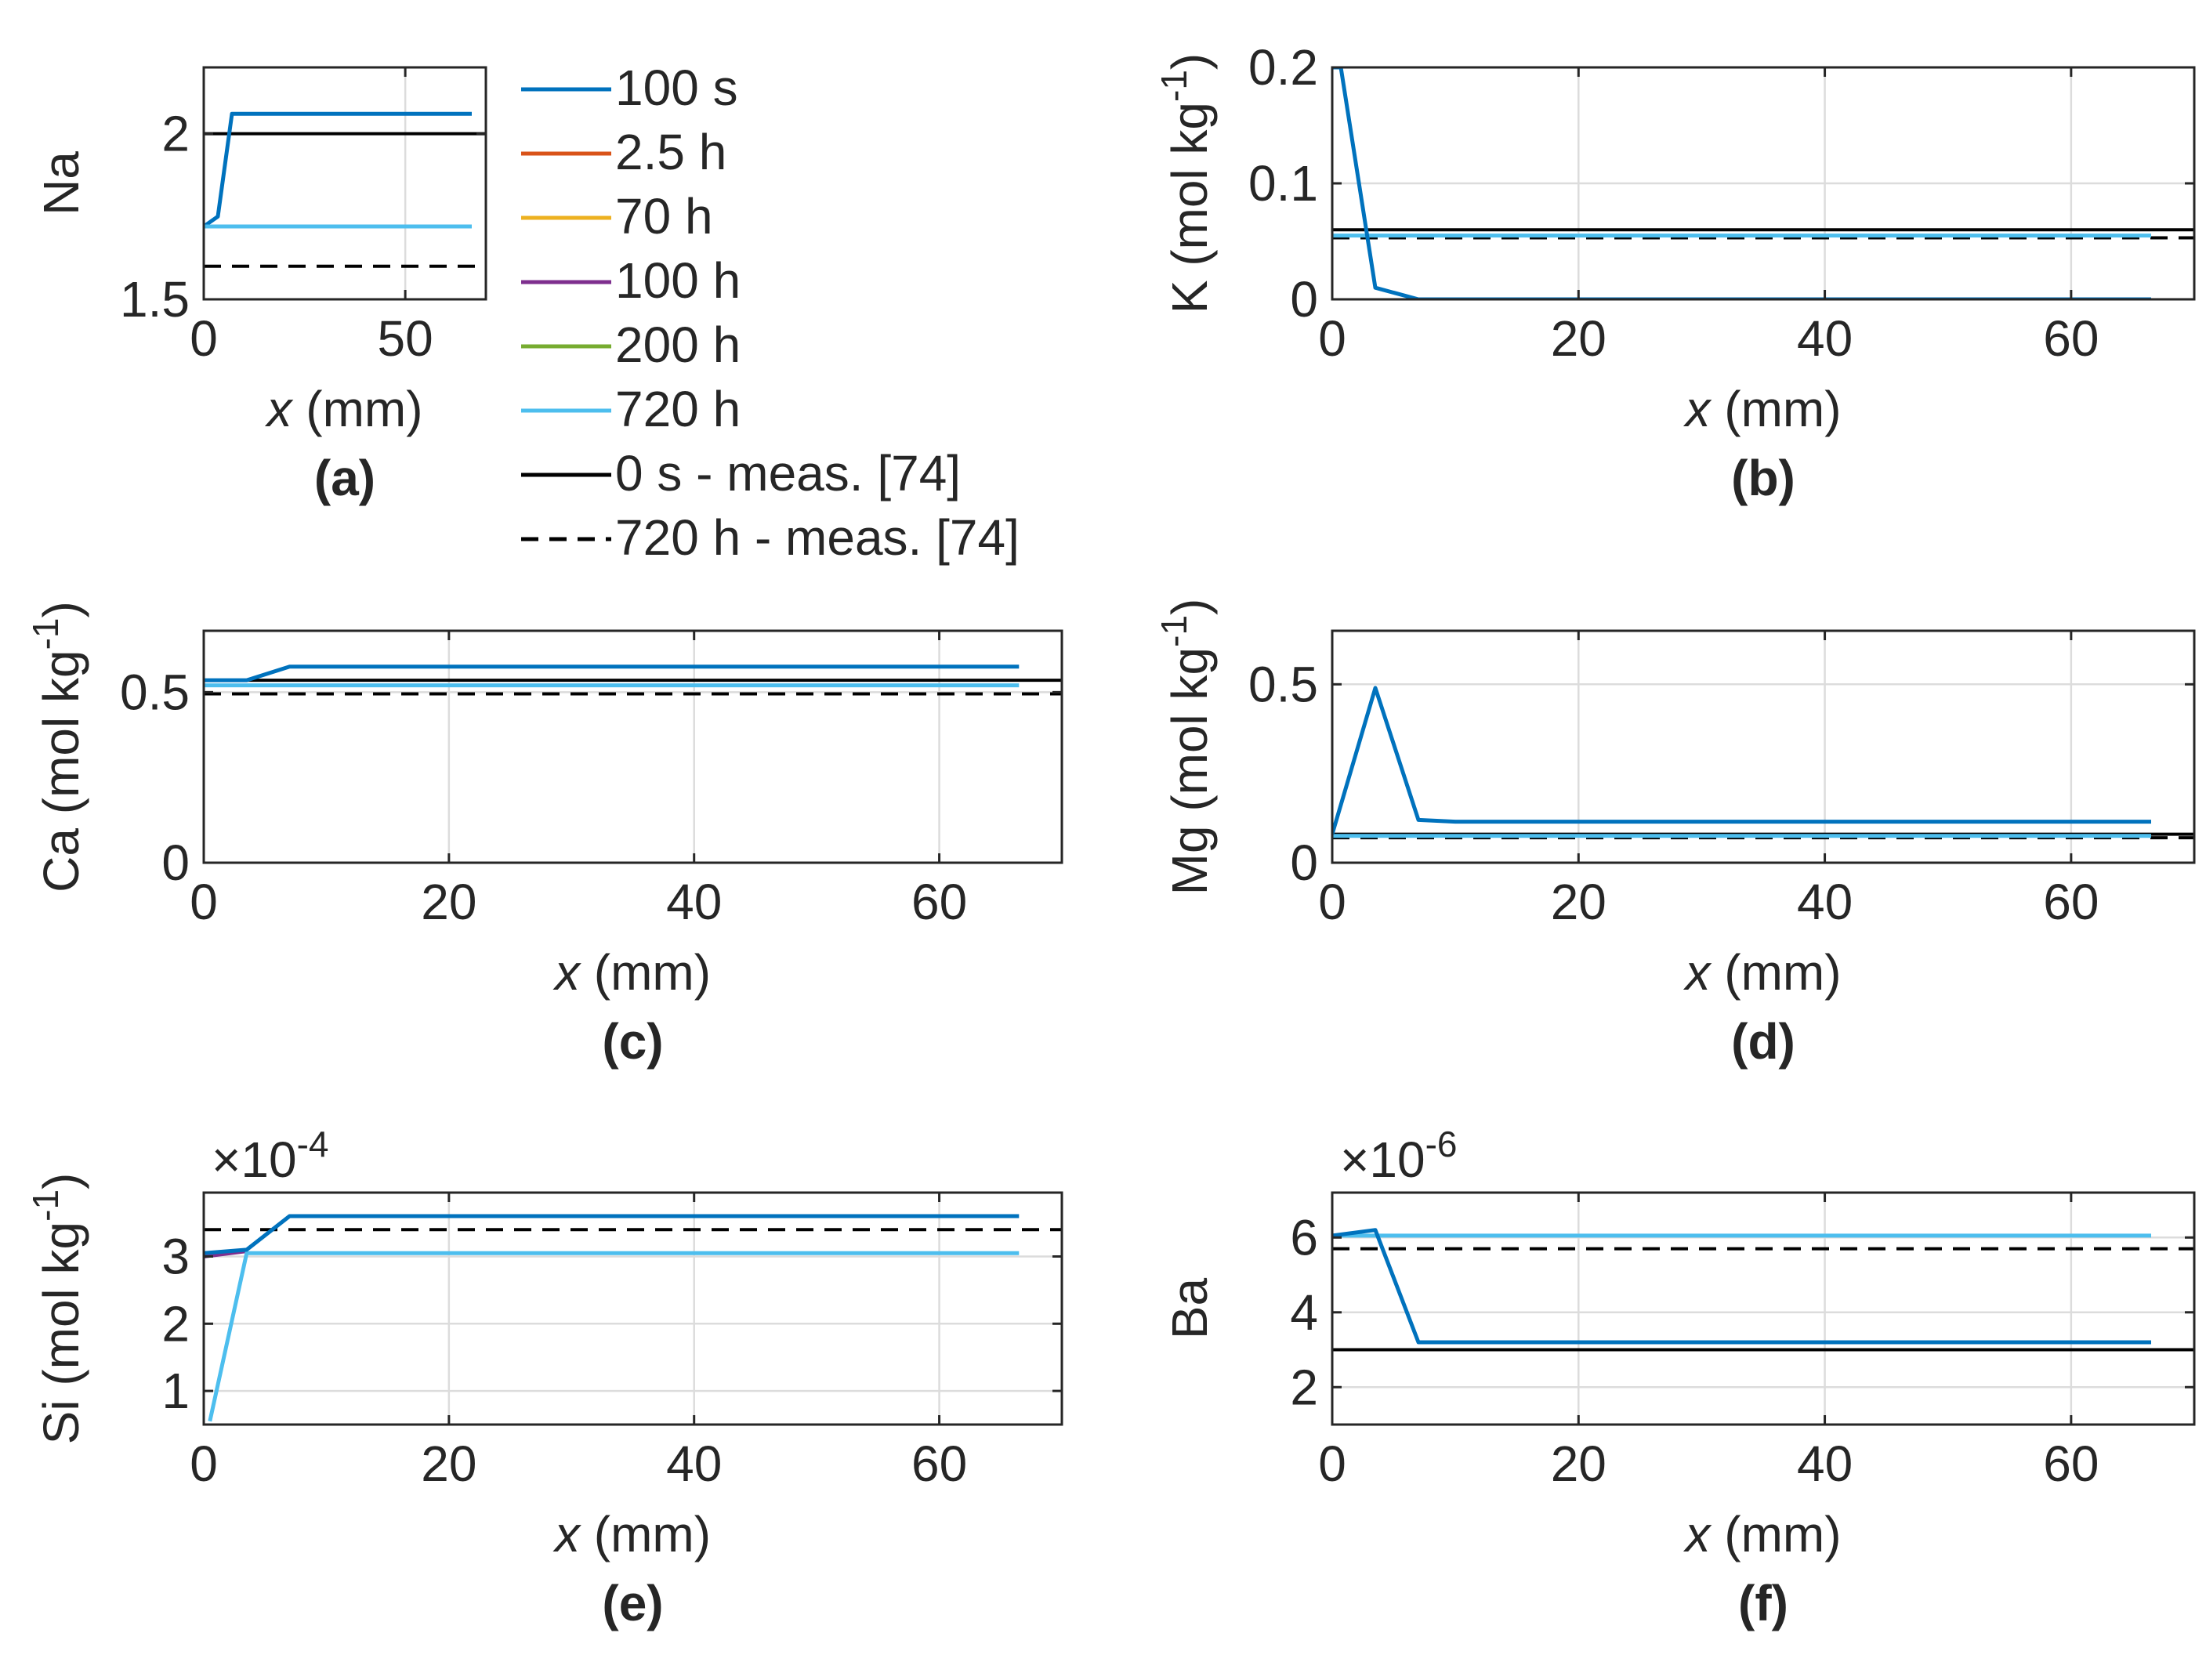  I want to click on y-label-main: Mg (mol kg, so click(1189, 771).